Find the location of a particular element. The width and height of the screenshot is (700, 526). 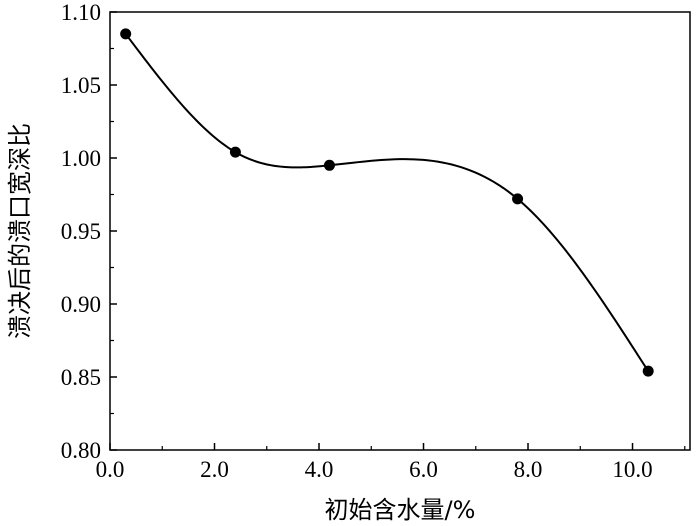

y-axis: 0.80 0.85 0.90 0.95 1.00 1.05 1.10 is located at coordinates (89, 231).